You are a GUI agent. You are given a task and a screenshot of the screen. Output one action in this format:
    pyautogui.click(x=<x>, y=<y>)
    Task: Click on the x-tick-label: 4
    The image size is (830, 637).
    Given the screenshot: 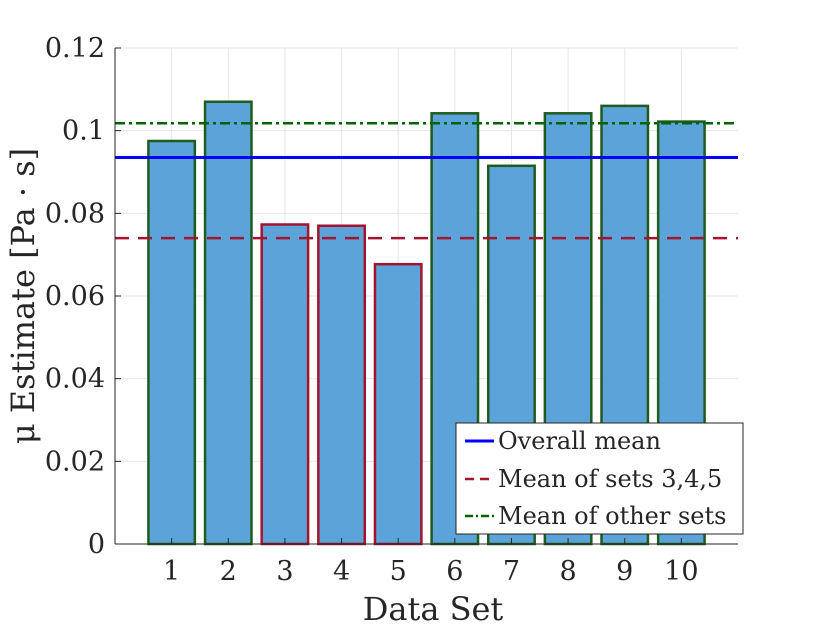 What is the action you would take?
    pyautogui.click(x=341, y=571)
    